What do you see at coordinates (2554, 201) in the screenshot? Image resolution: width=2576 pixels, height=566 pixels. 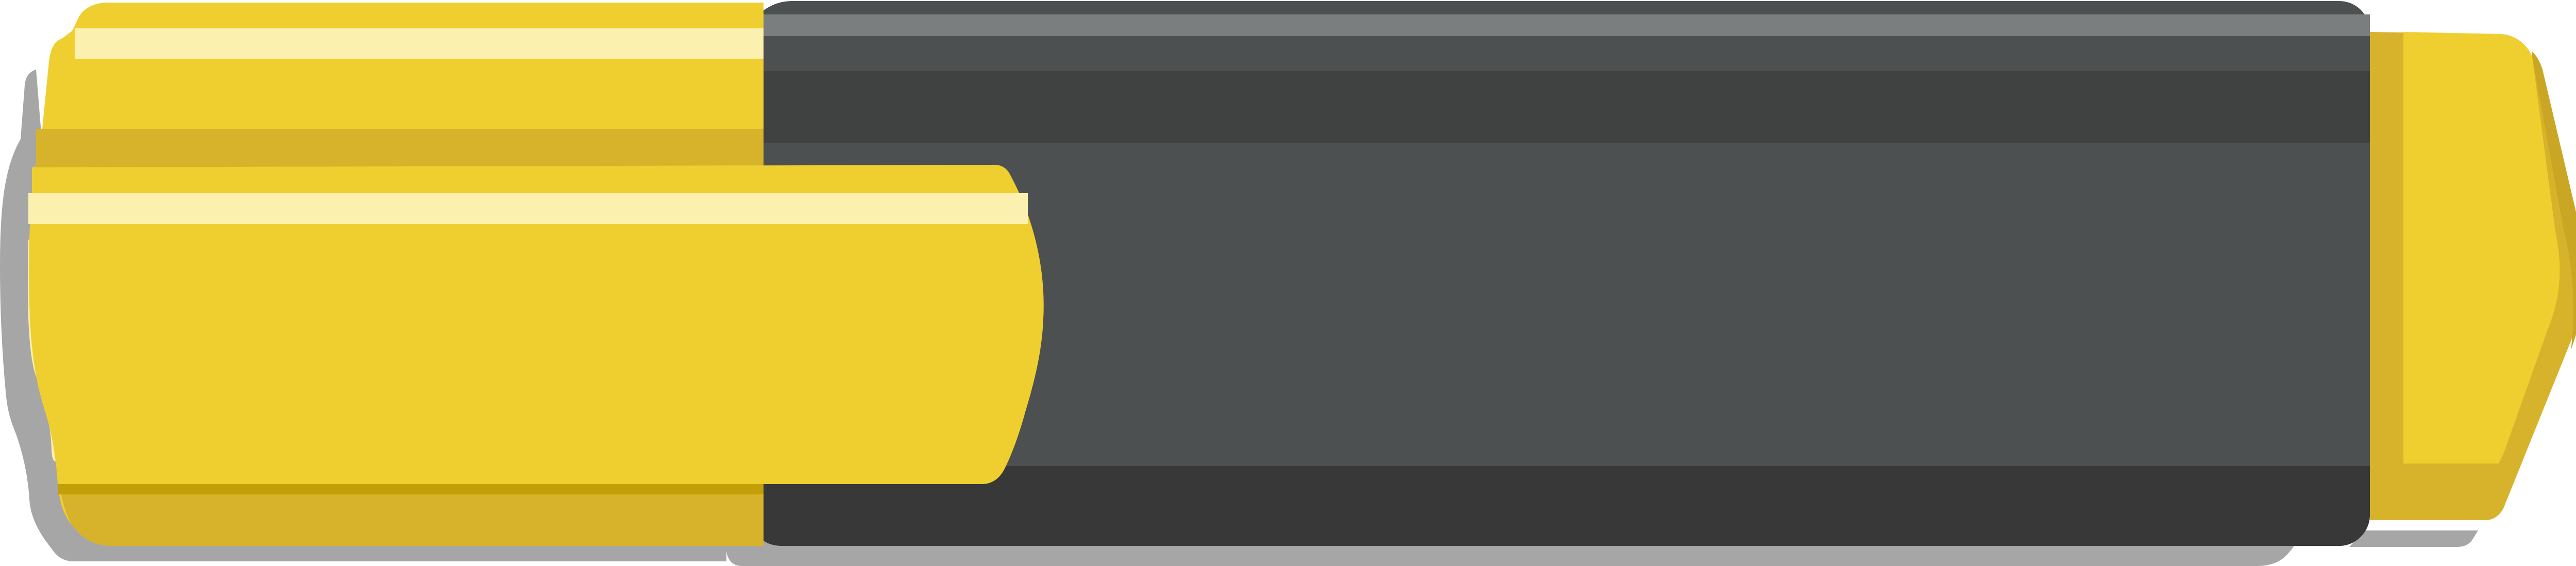 I see `tip-edge` at bounding box center [2554, 201].